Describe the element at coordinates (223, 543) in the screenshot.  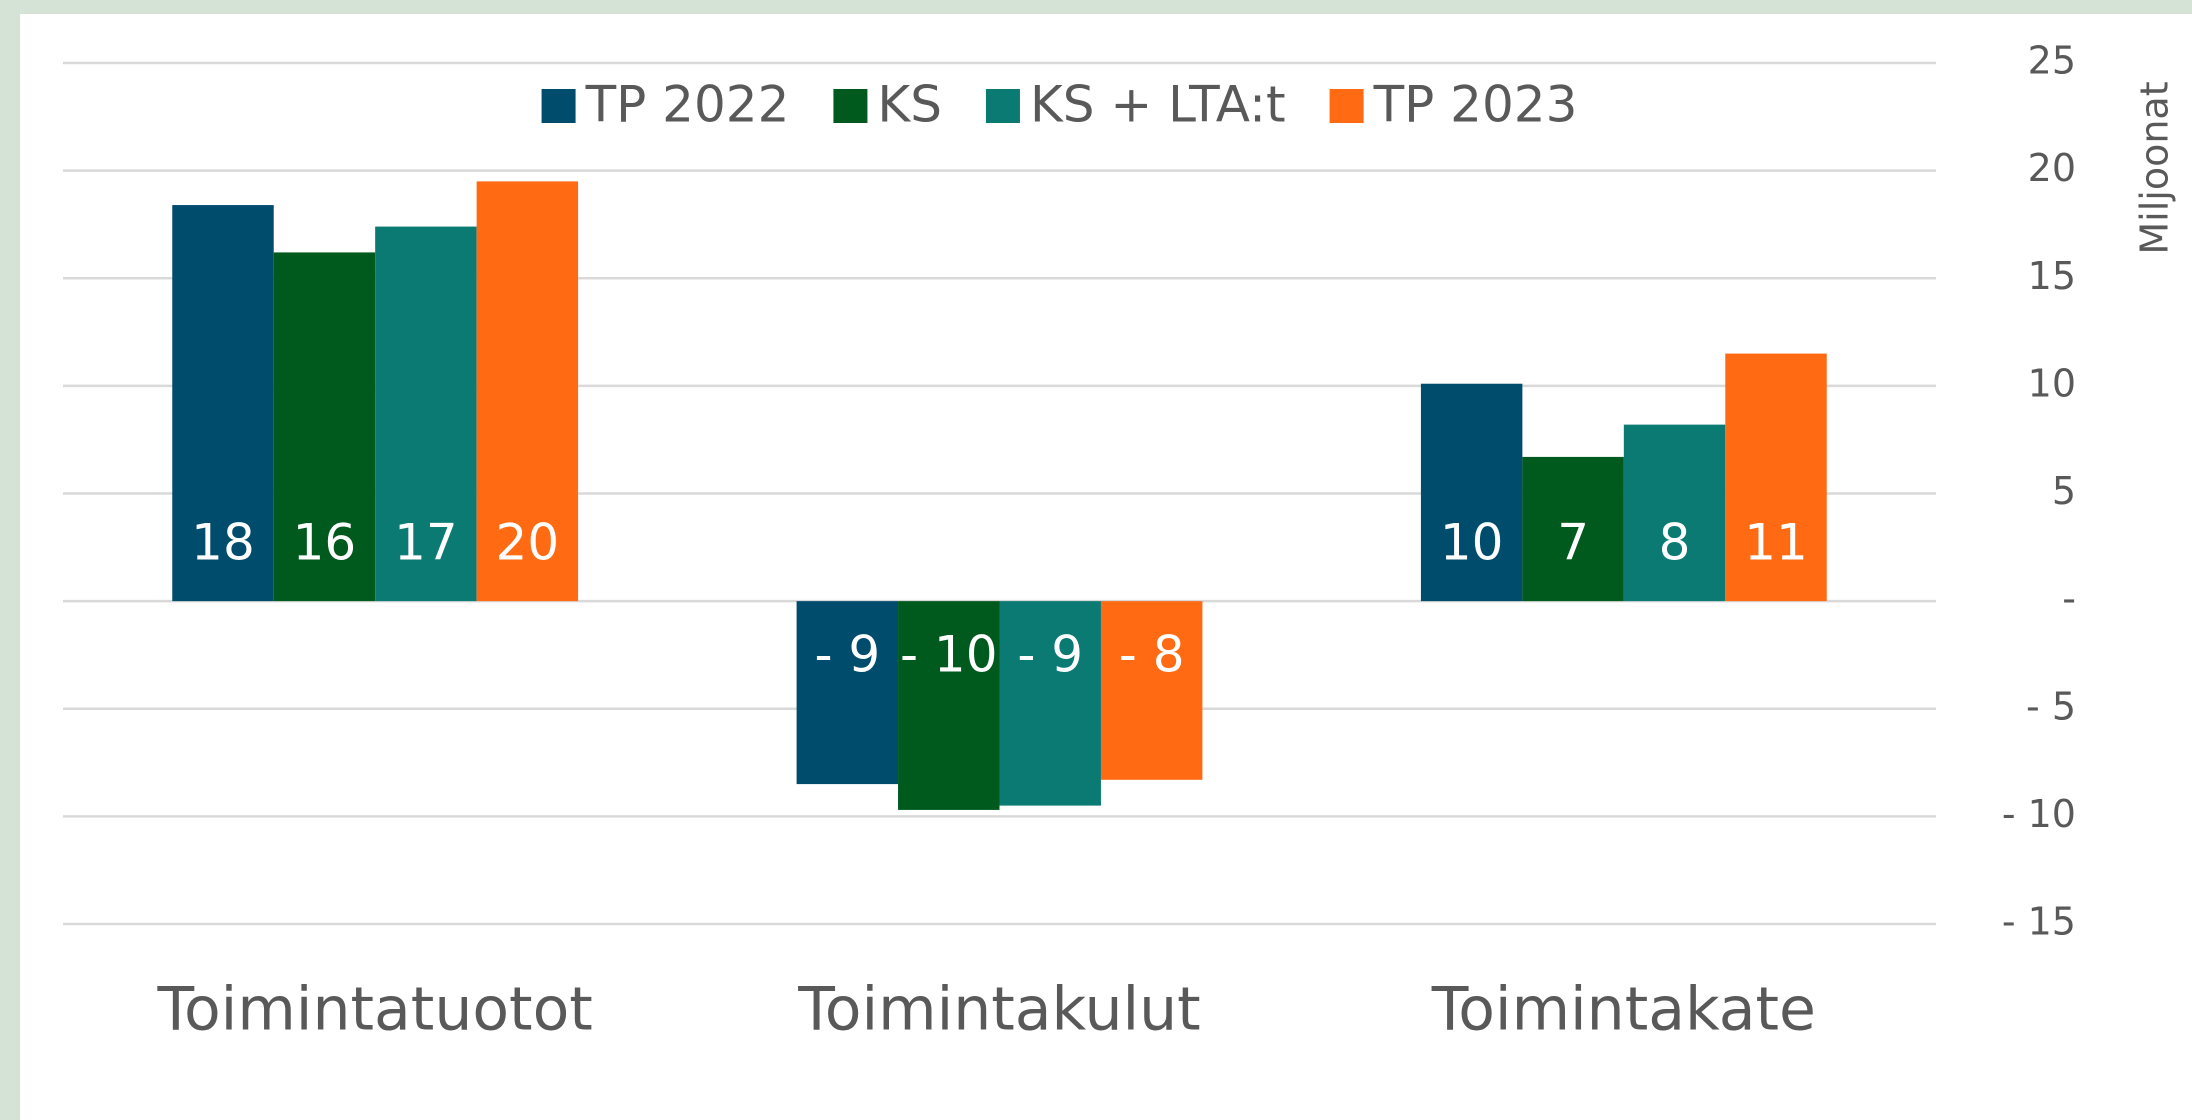
I see `data-label: 18` at that location.